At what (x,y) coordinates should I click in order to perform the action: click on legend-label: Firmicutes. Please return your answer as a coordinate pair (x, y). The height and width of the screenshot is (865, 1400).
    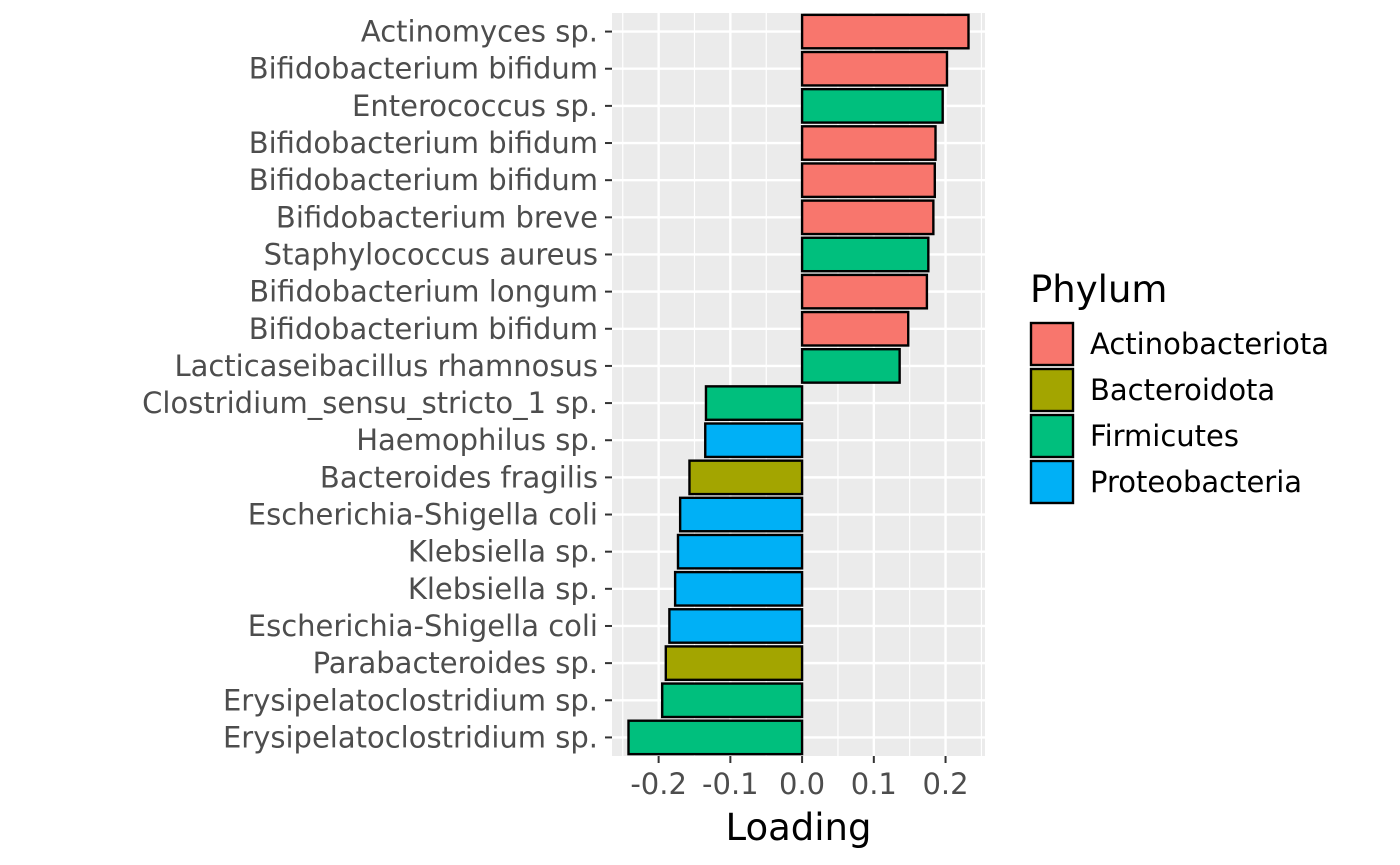
    Looking at the image, I should click on (1164, 436).